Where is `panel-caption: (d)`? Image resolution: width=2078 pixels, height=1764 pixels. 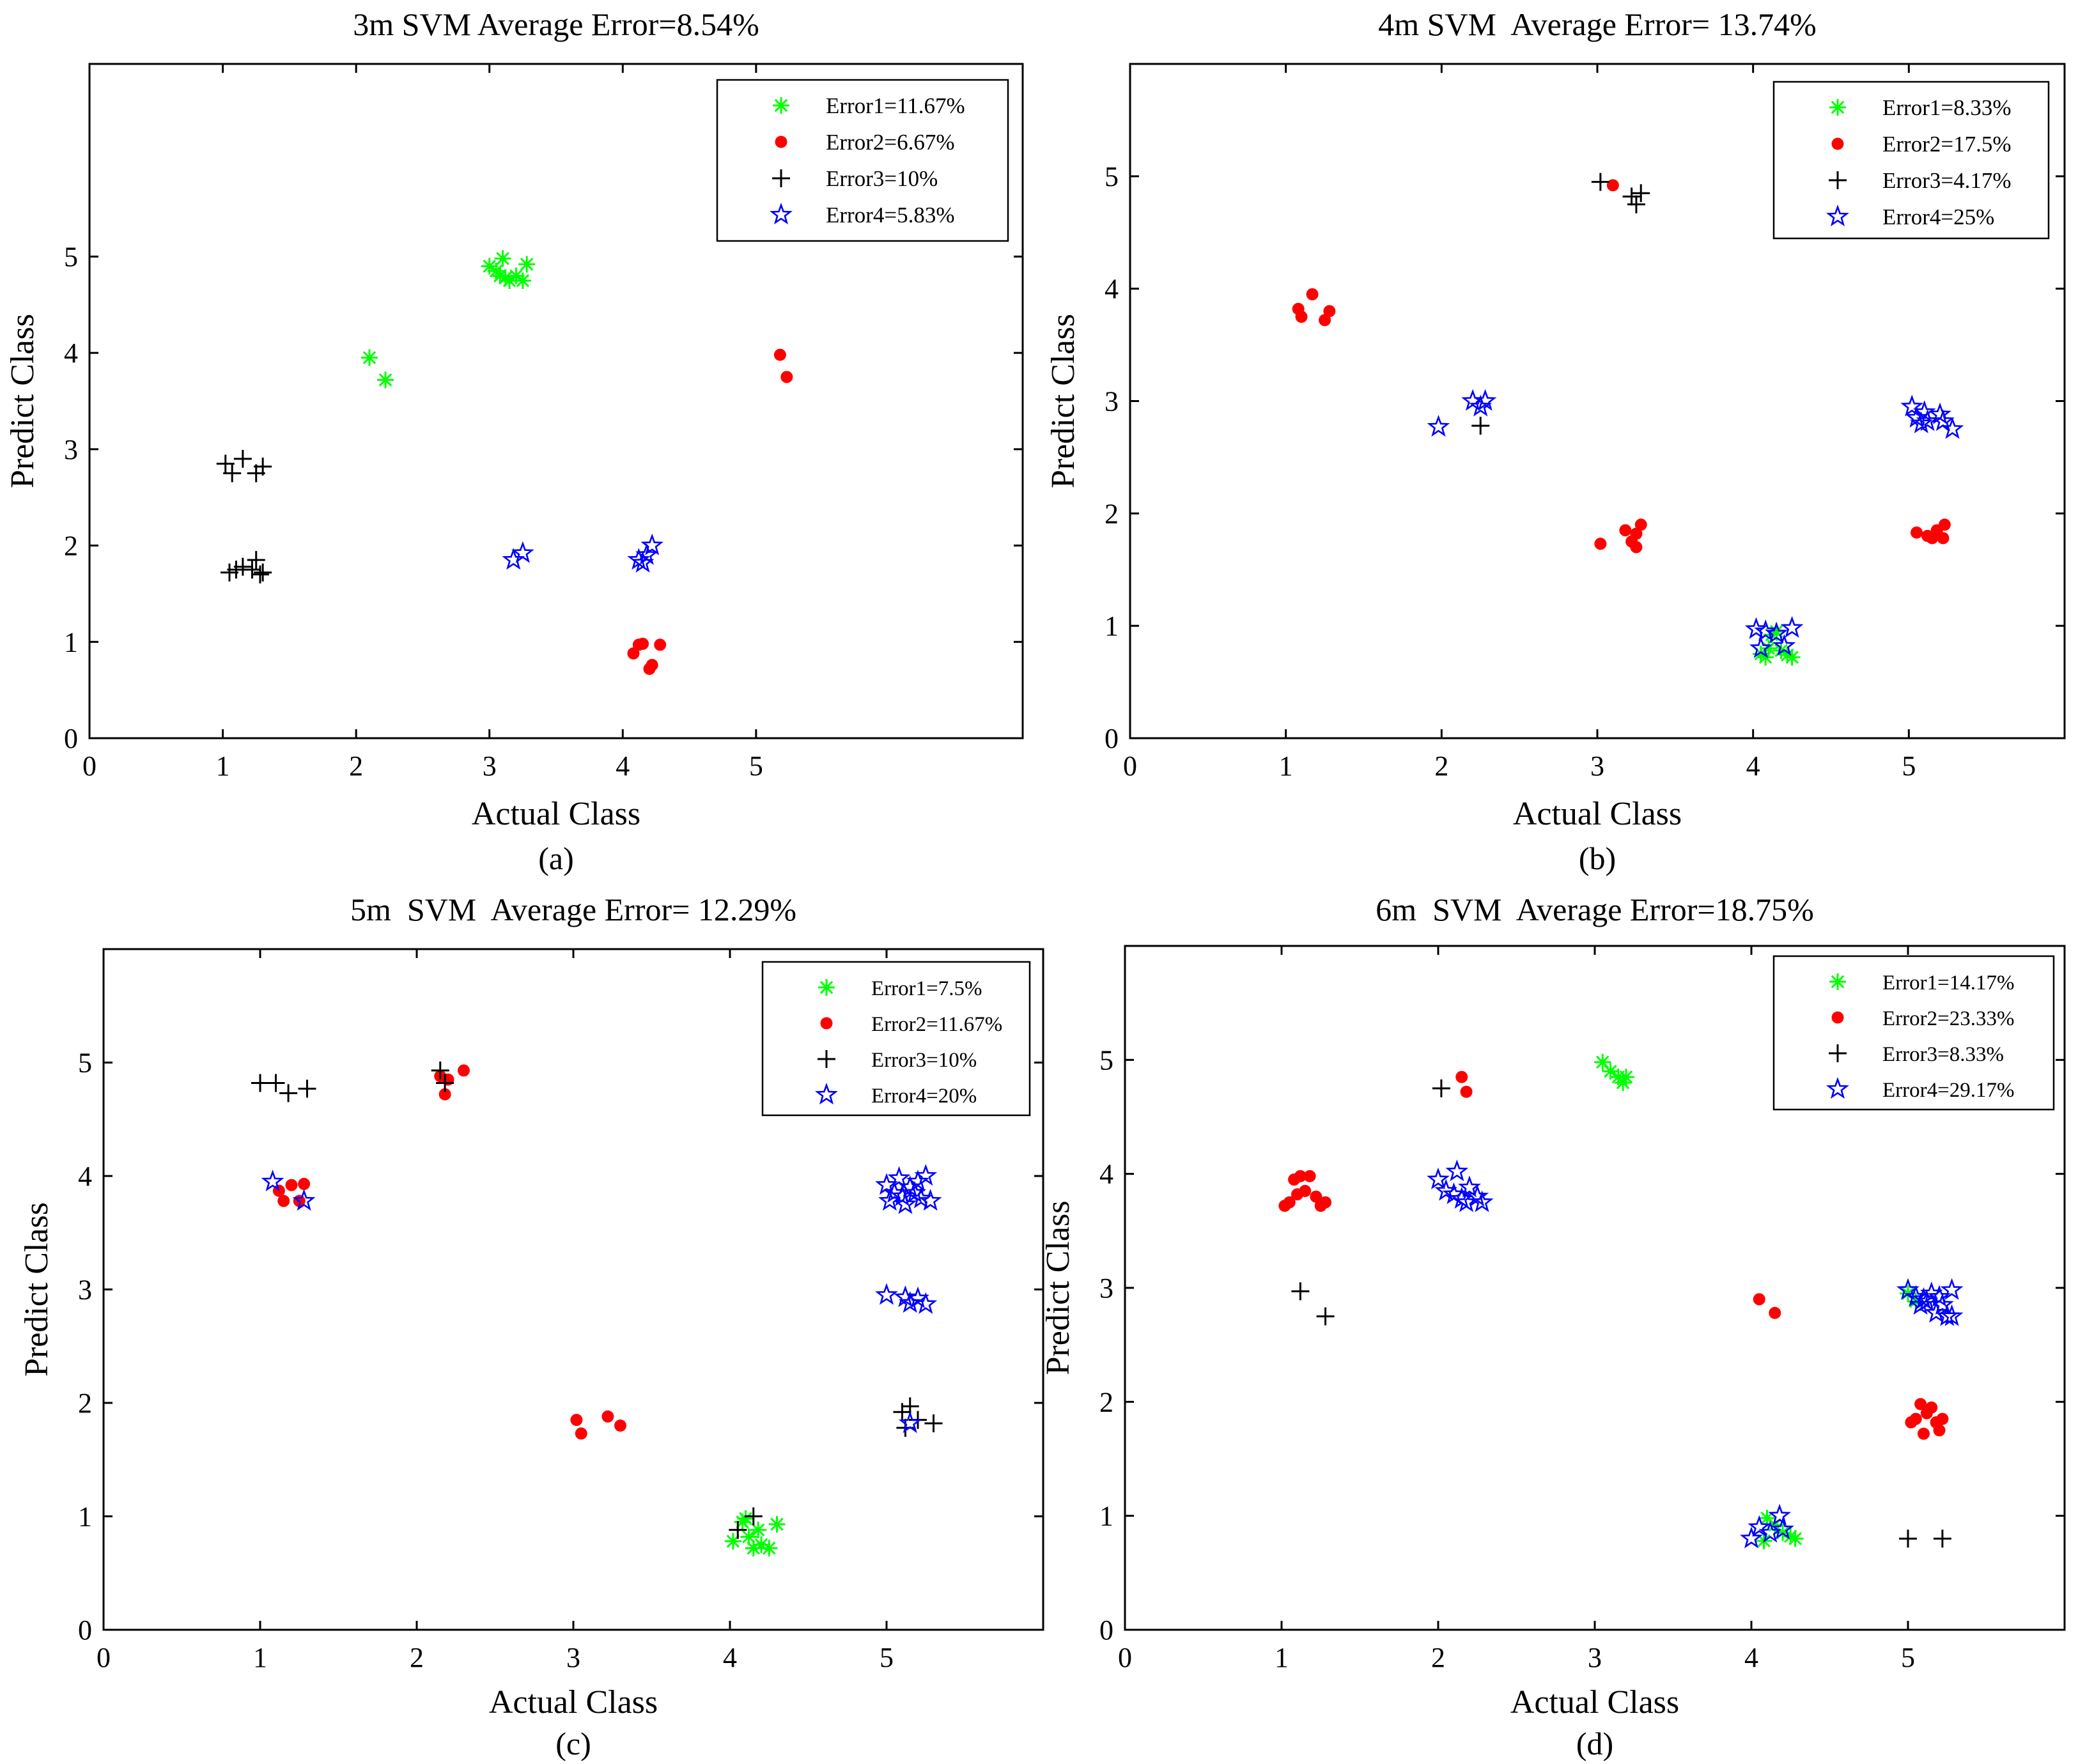
panel-caption: (d) is located at coordinates (1594, 1743).